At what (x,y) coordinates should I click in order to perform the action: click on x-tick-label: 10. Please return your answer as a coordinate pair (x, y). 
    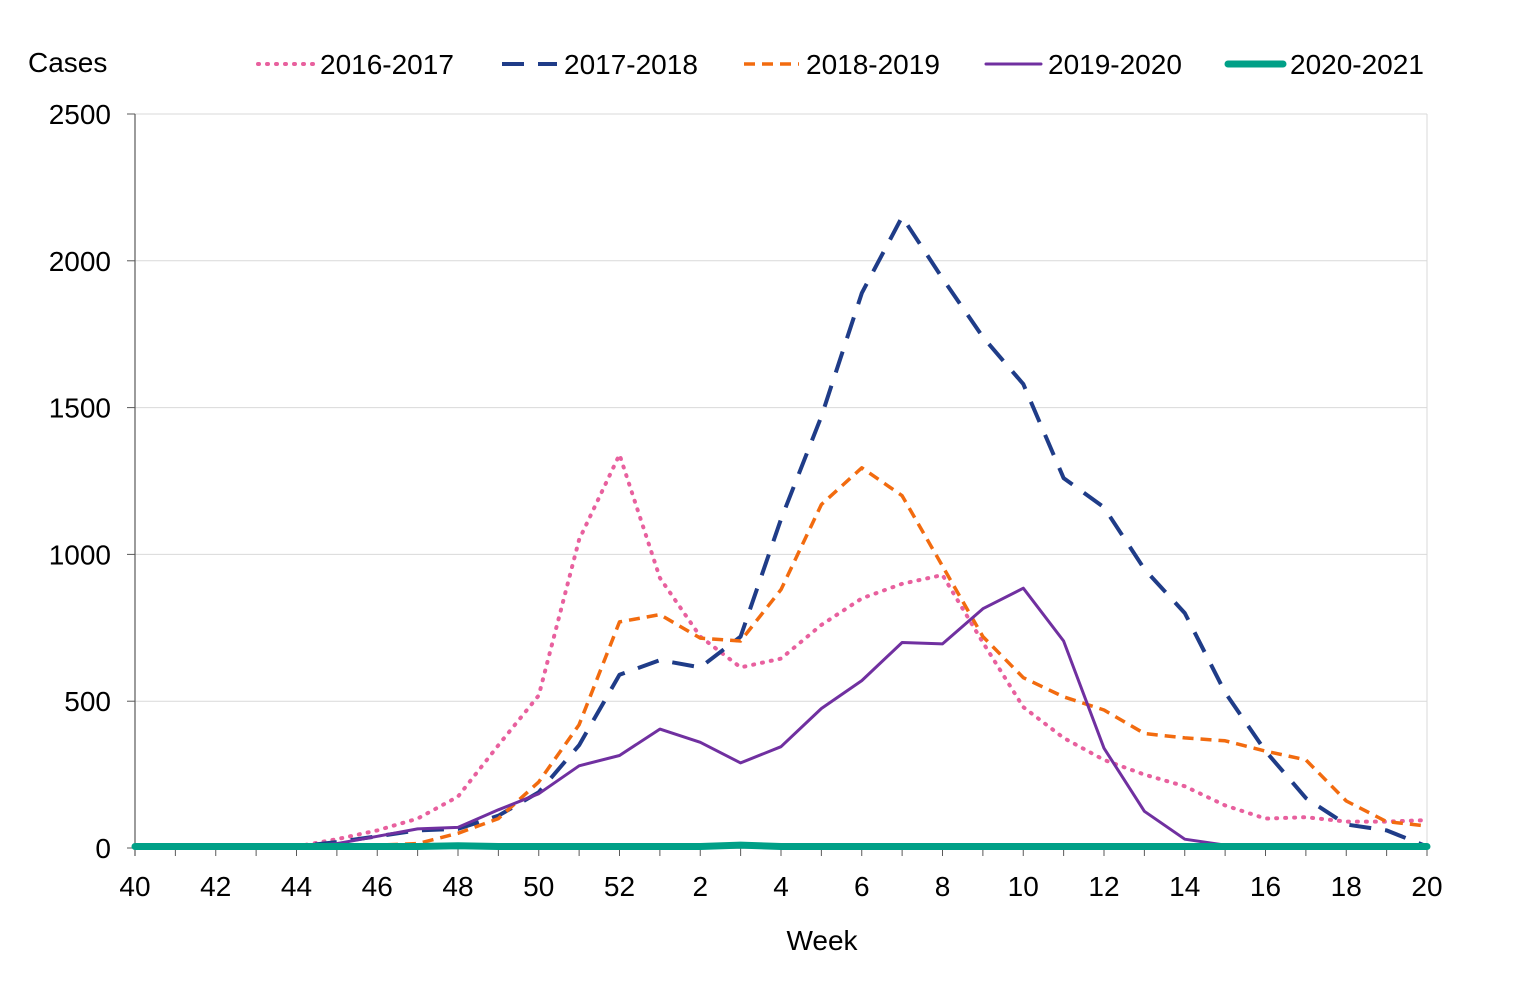
    Looking at the image, I should click on (1023, 886).